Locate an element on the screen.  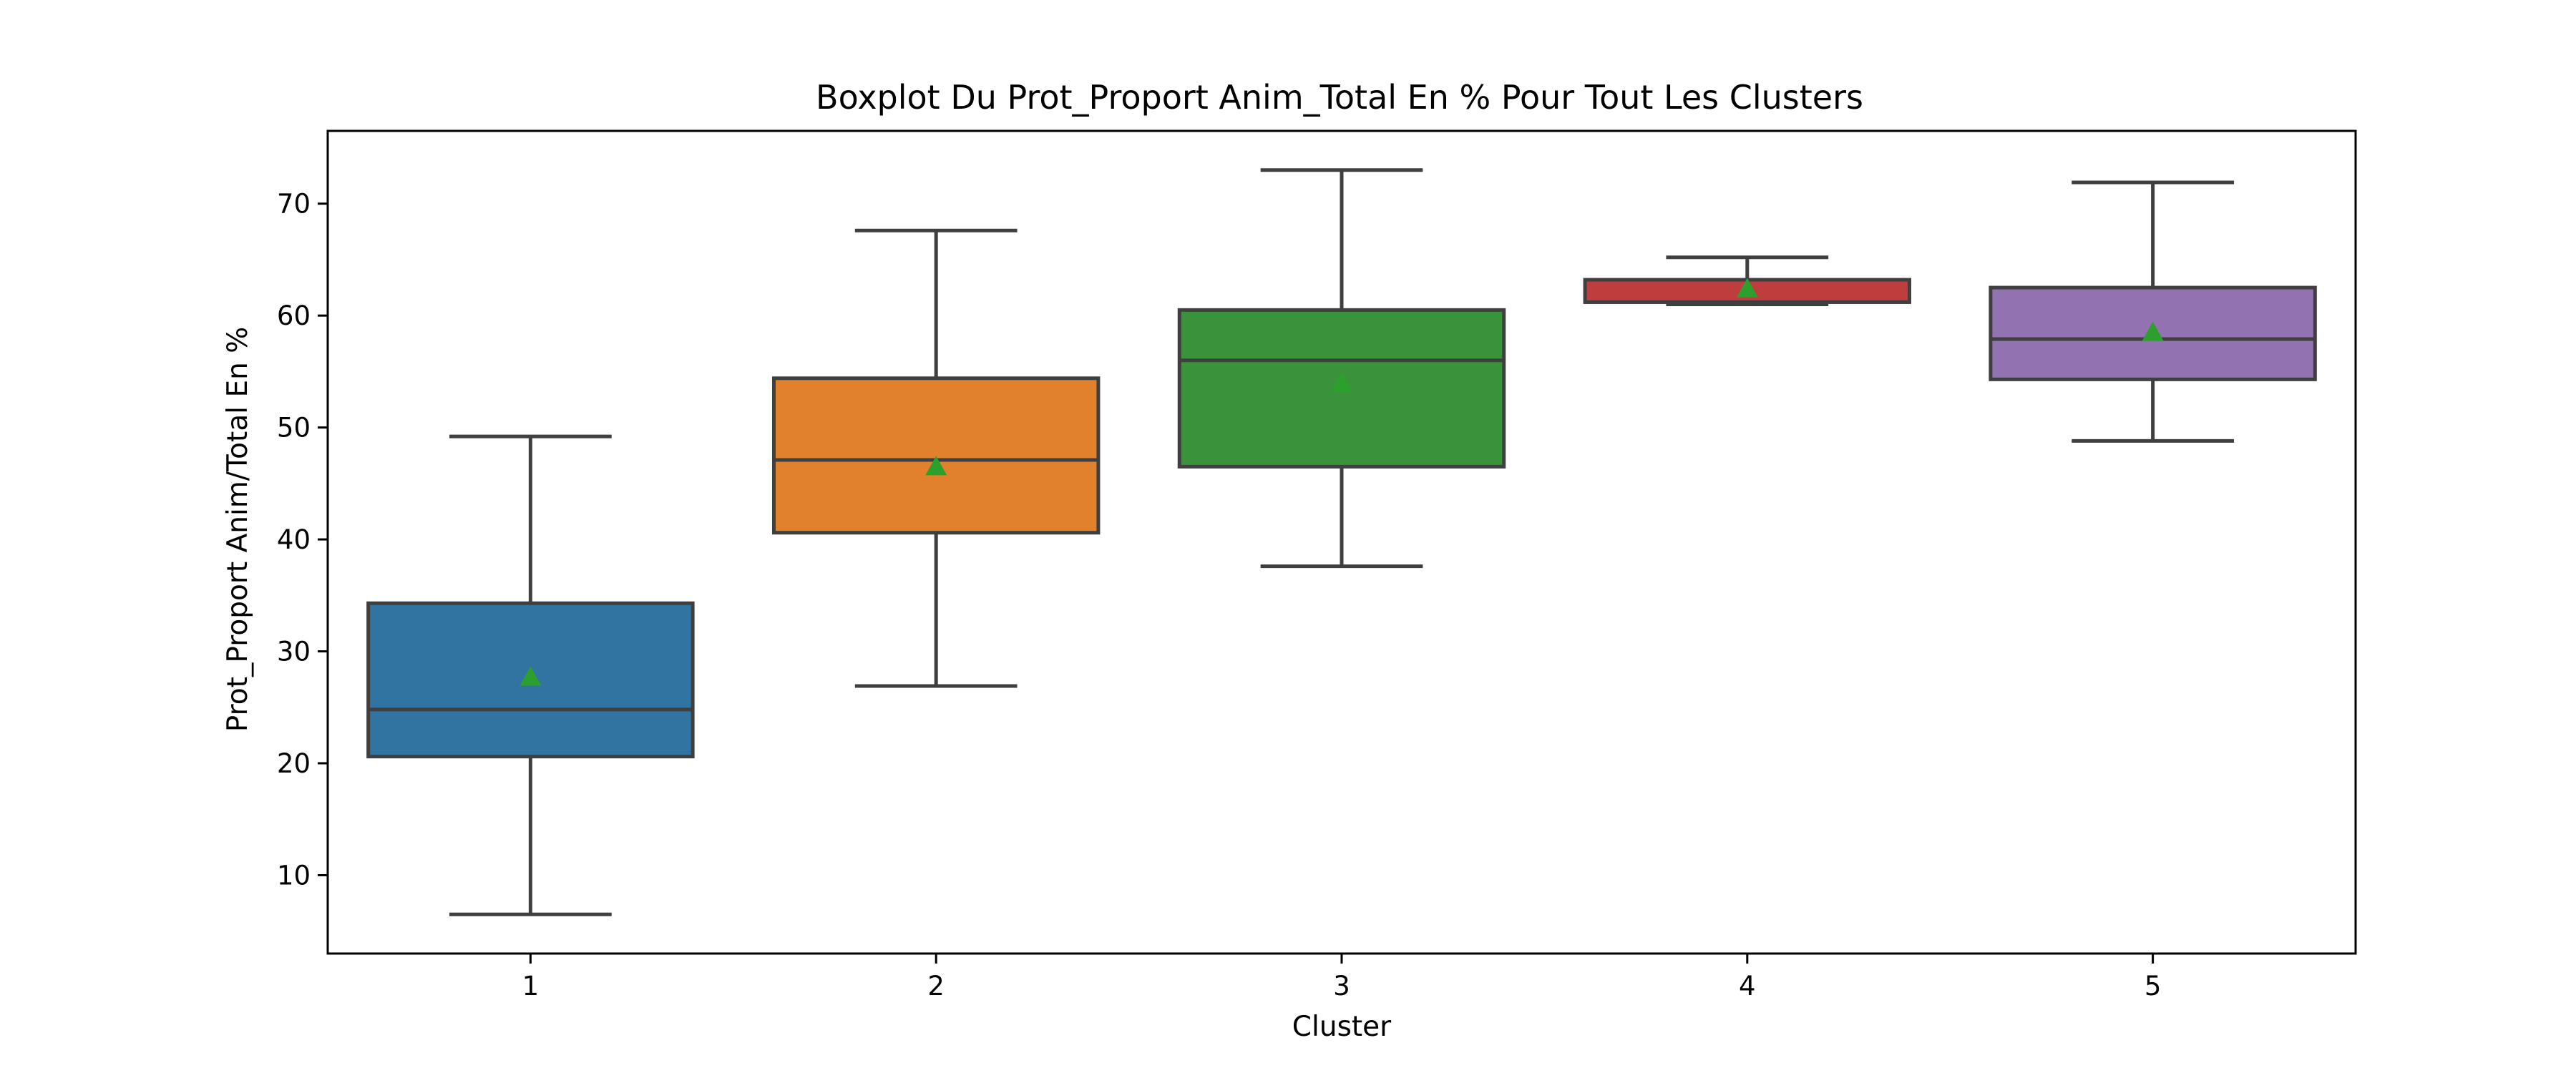
y-axis-label: Prot_Proport Anim/Total En % is located at coordinates (238, 530).